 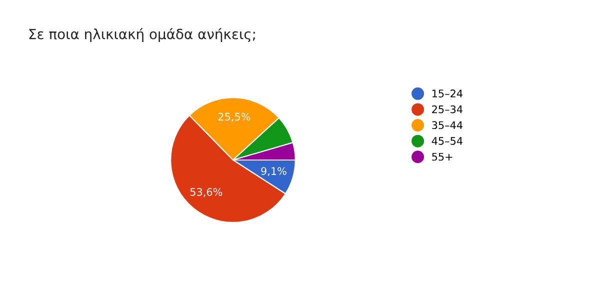 I want to click on data-label: 25,5%, so click(x=234, y=117).